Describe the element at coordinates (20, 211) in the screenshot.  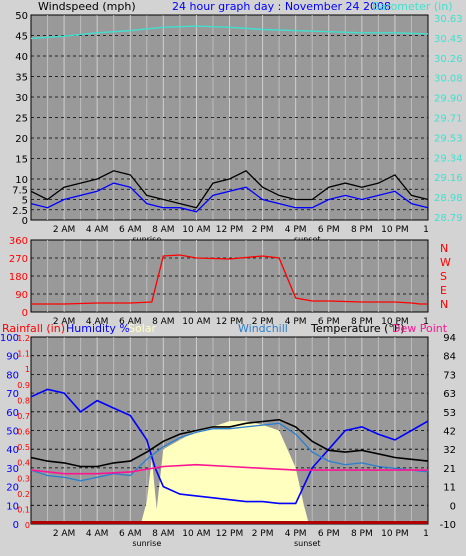
I see `y-tick-label: 2.5` at that location.